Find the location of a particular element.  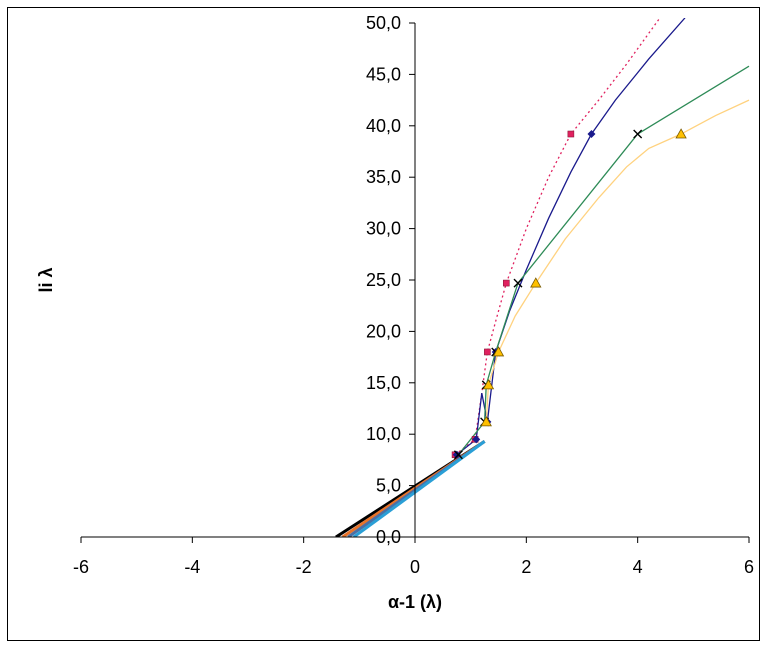

x-tick-label: -4 is located at coordinates (192, 567).